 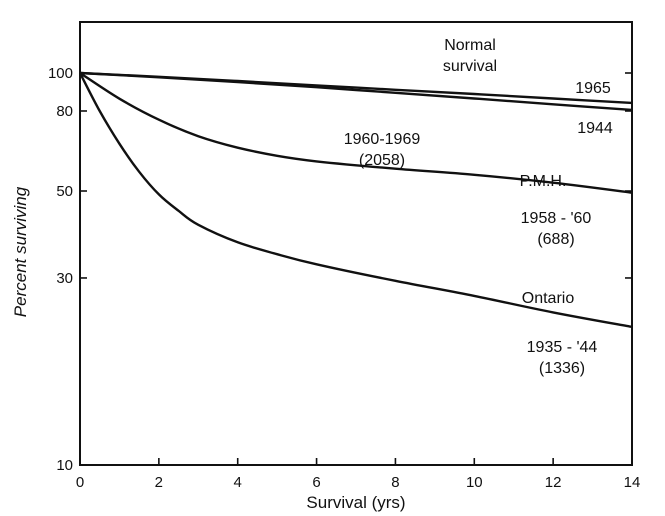 What do you see at coordinates (60, 73) in the screenshot?
I see `y-tick-label-100: 100` at bounding box center [60, 73].